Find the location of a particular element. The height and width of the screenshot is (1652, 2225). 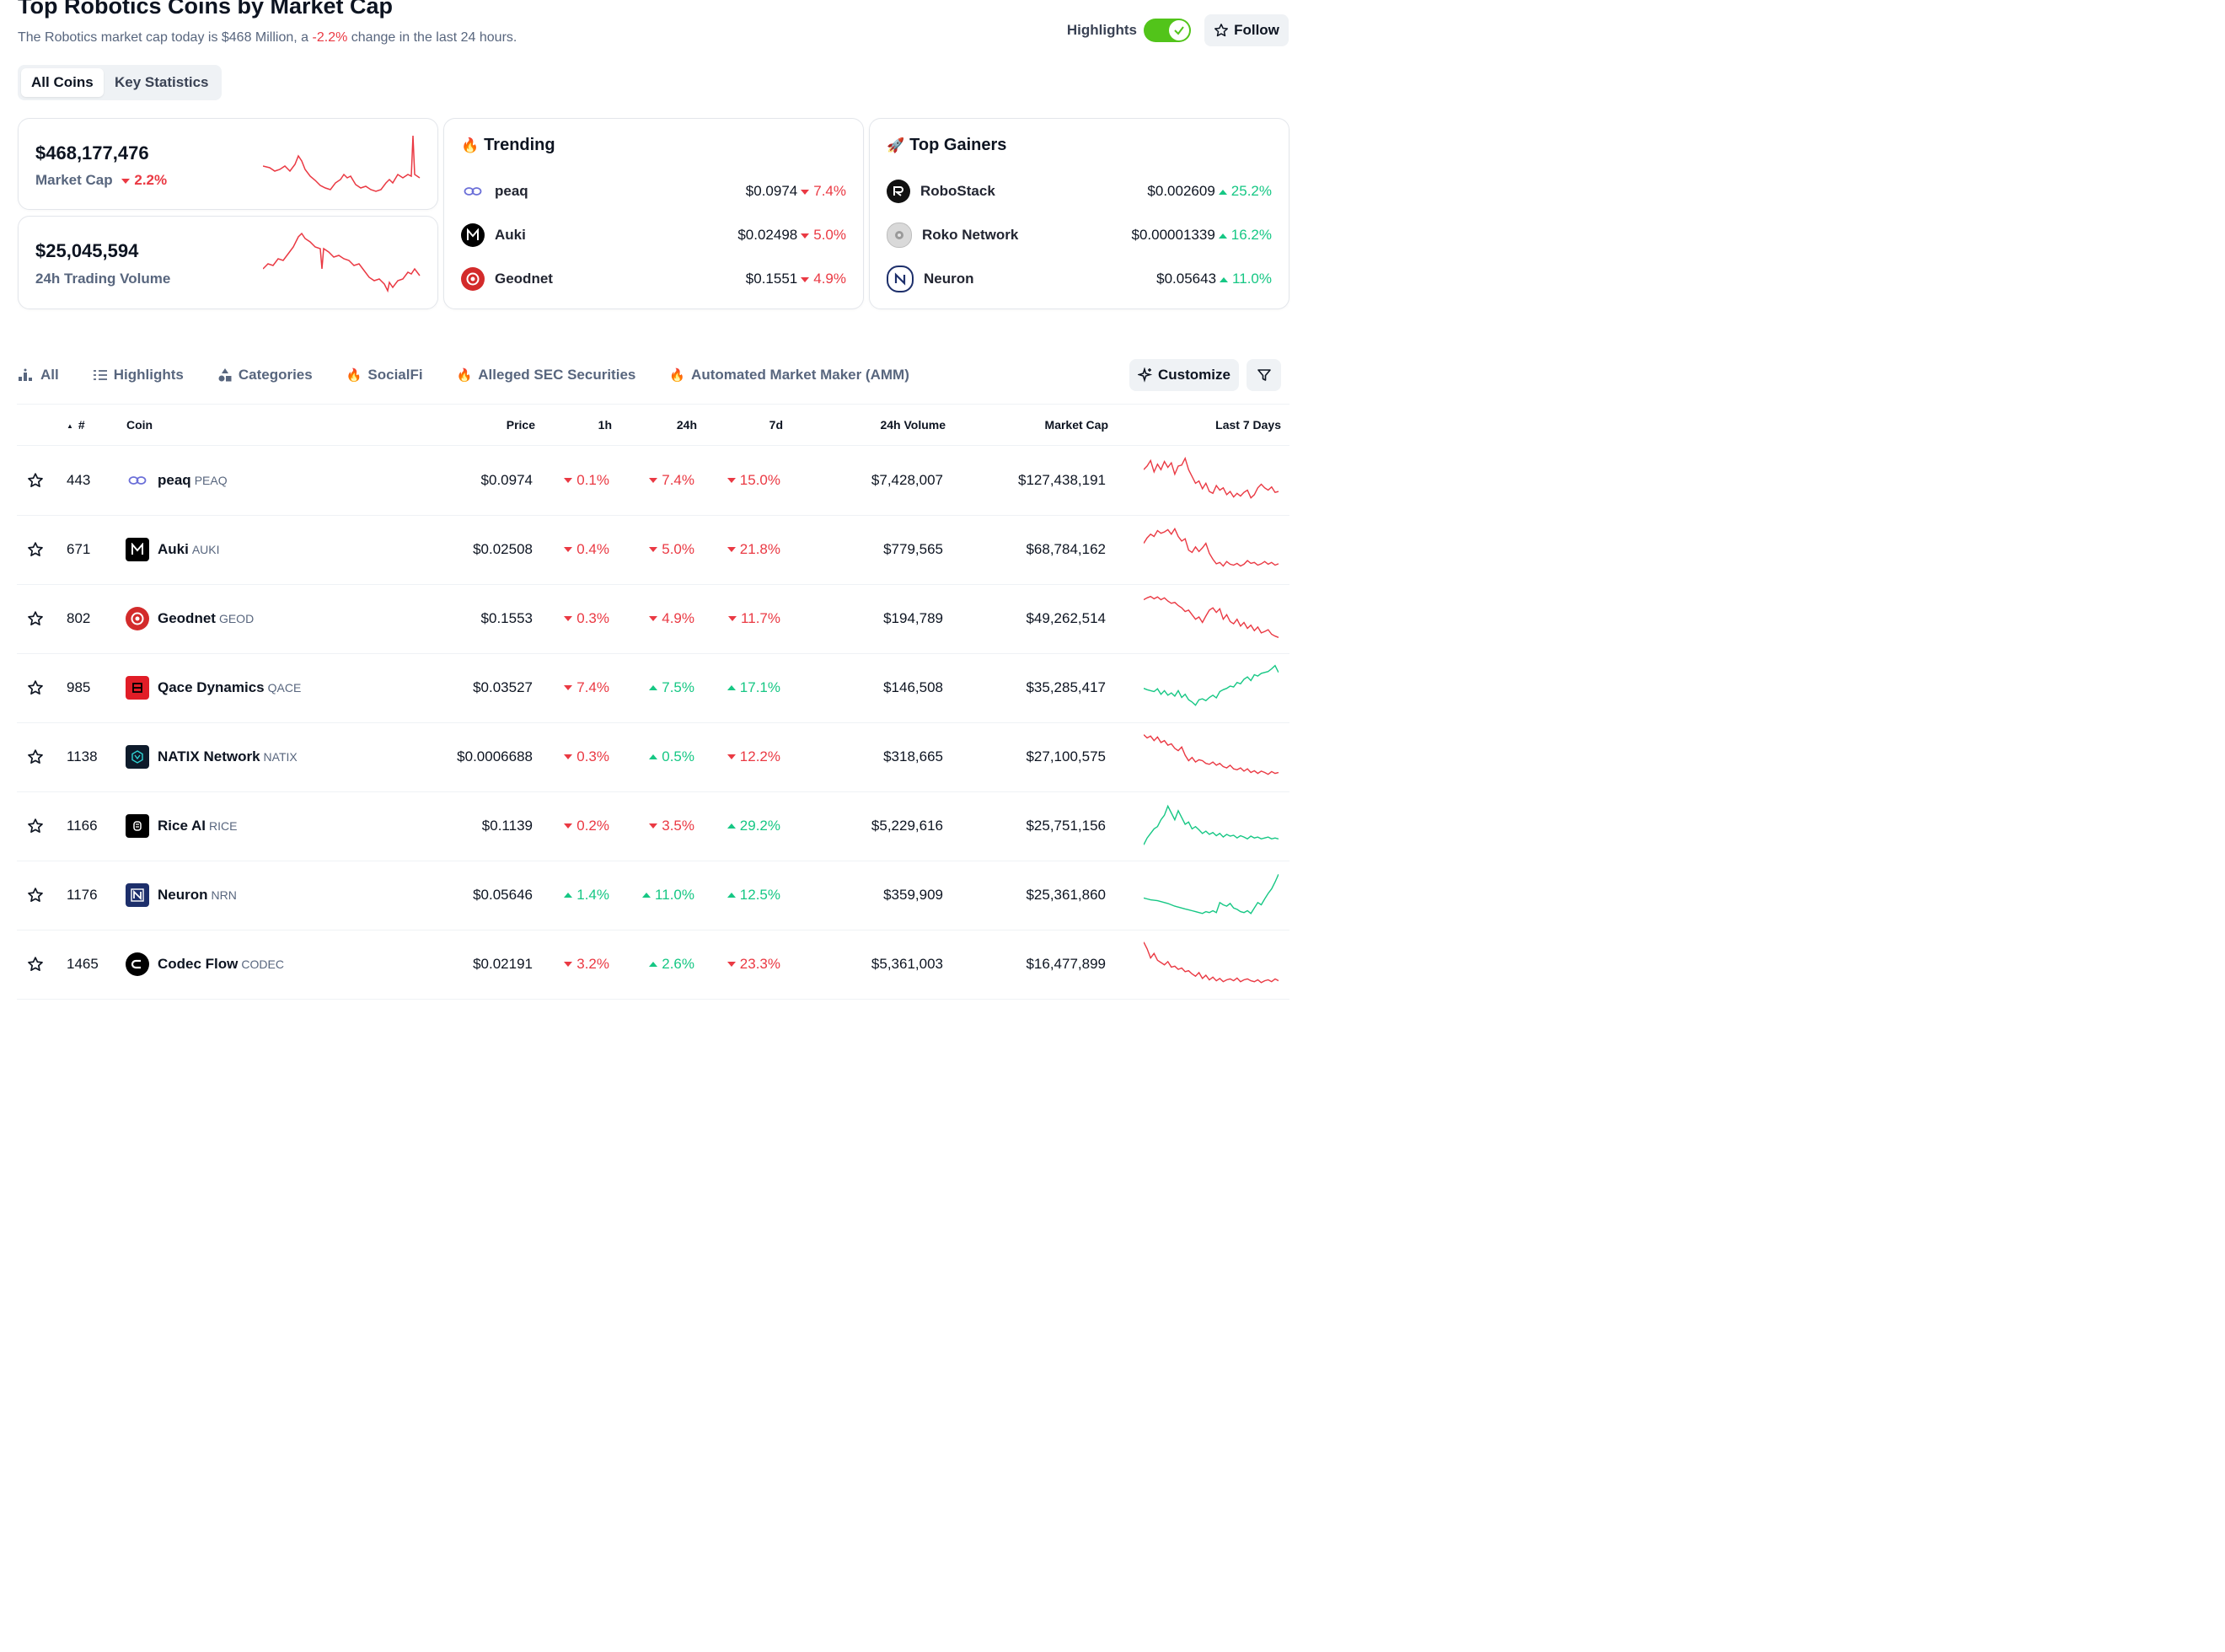

price-cell: $0.05646 is located at coordinates (503, 895).